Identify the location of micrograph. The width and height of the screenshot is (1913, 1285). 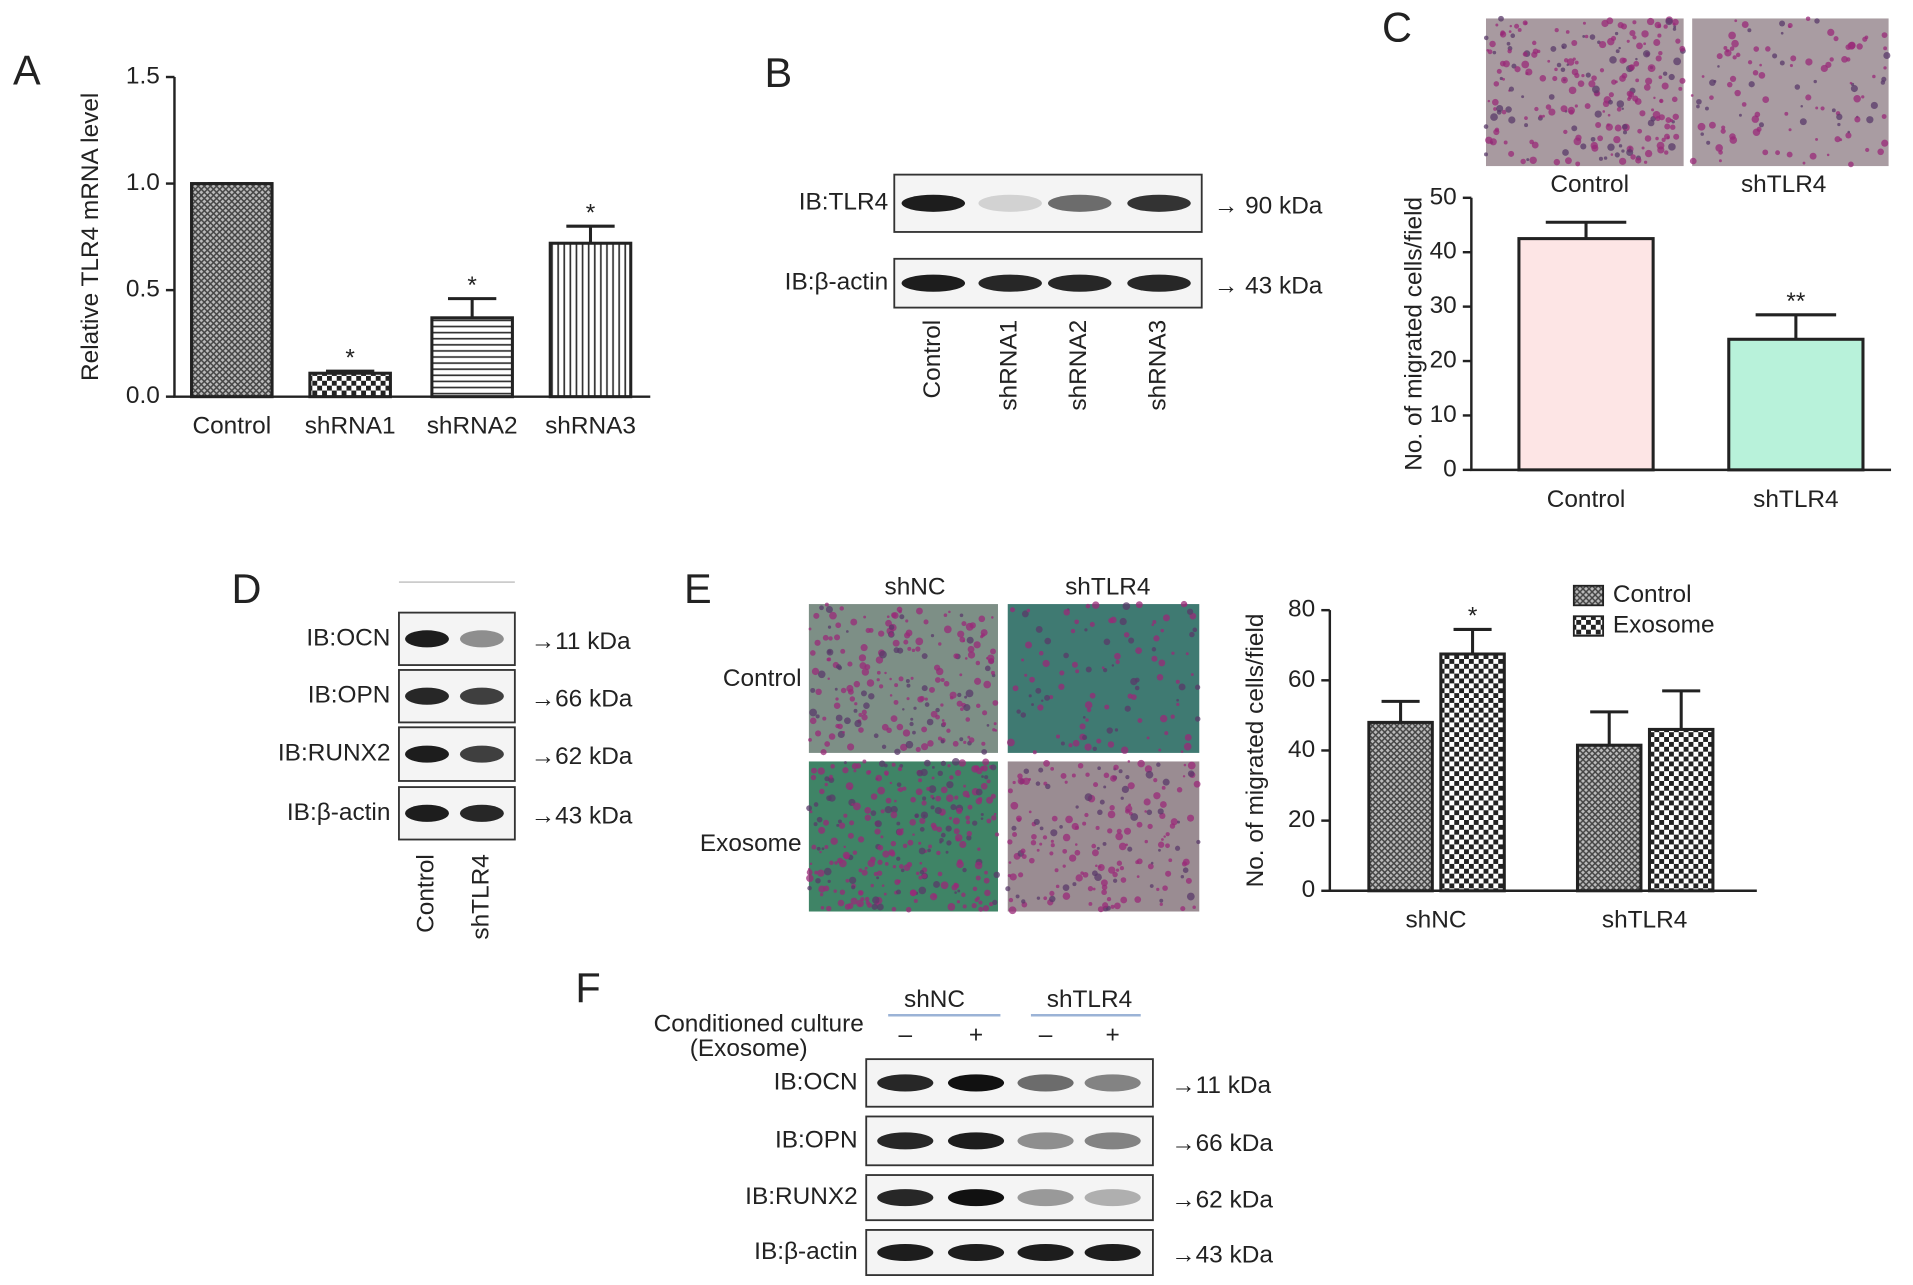
(1103, 678).